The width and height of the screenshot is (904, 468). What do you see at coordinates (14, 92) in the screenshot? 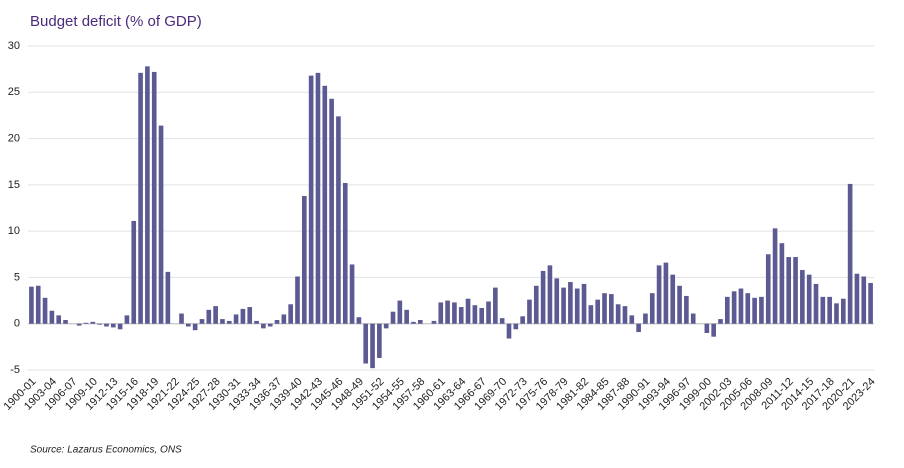
I see `y-tick-label: 25` at bounding box center [14, 92].